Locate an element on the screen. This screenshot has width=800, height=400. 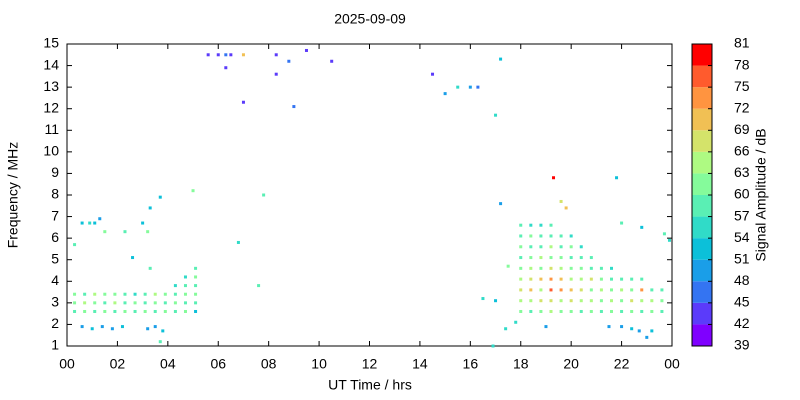
x-tick-label: 00 is located at coordinates (67, 364).